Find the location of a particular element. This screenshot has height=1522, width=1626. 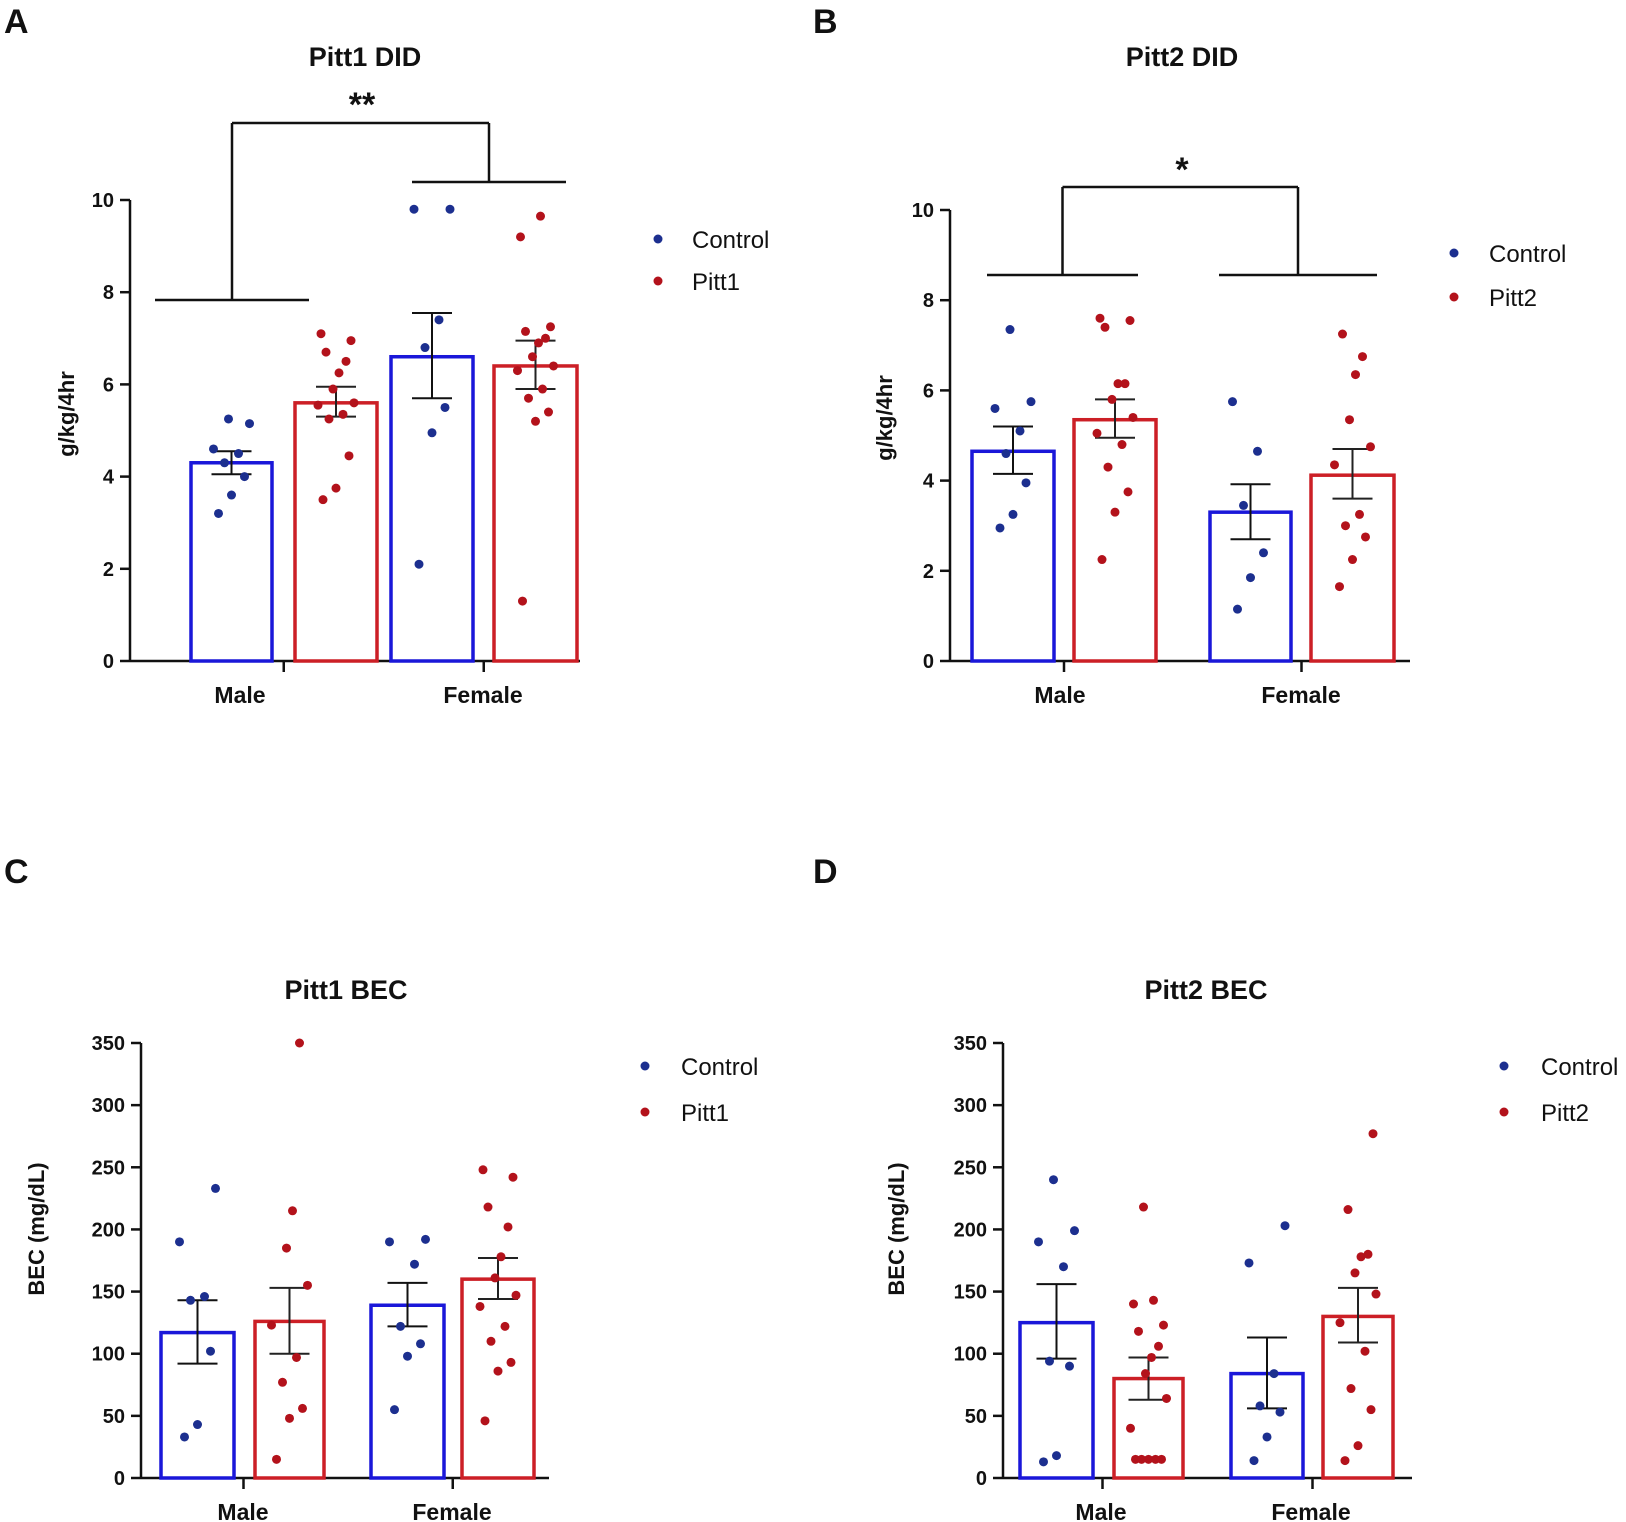

y-tick-label: 0 is located at coordinates (108, 662).